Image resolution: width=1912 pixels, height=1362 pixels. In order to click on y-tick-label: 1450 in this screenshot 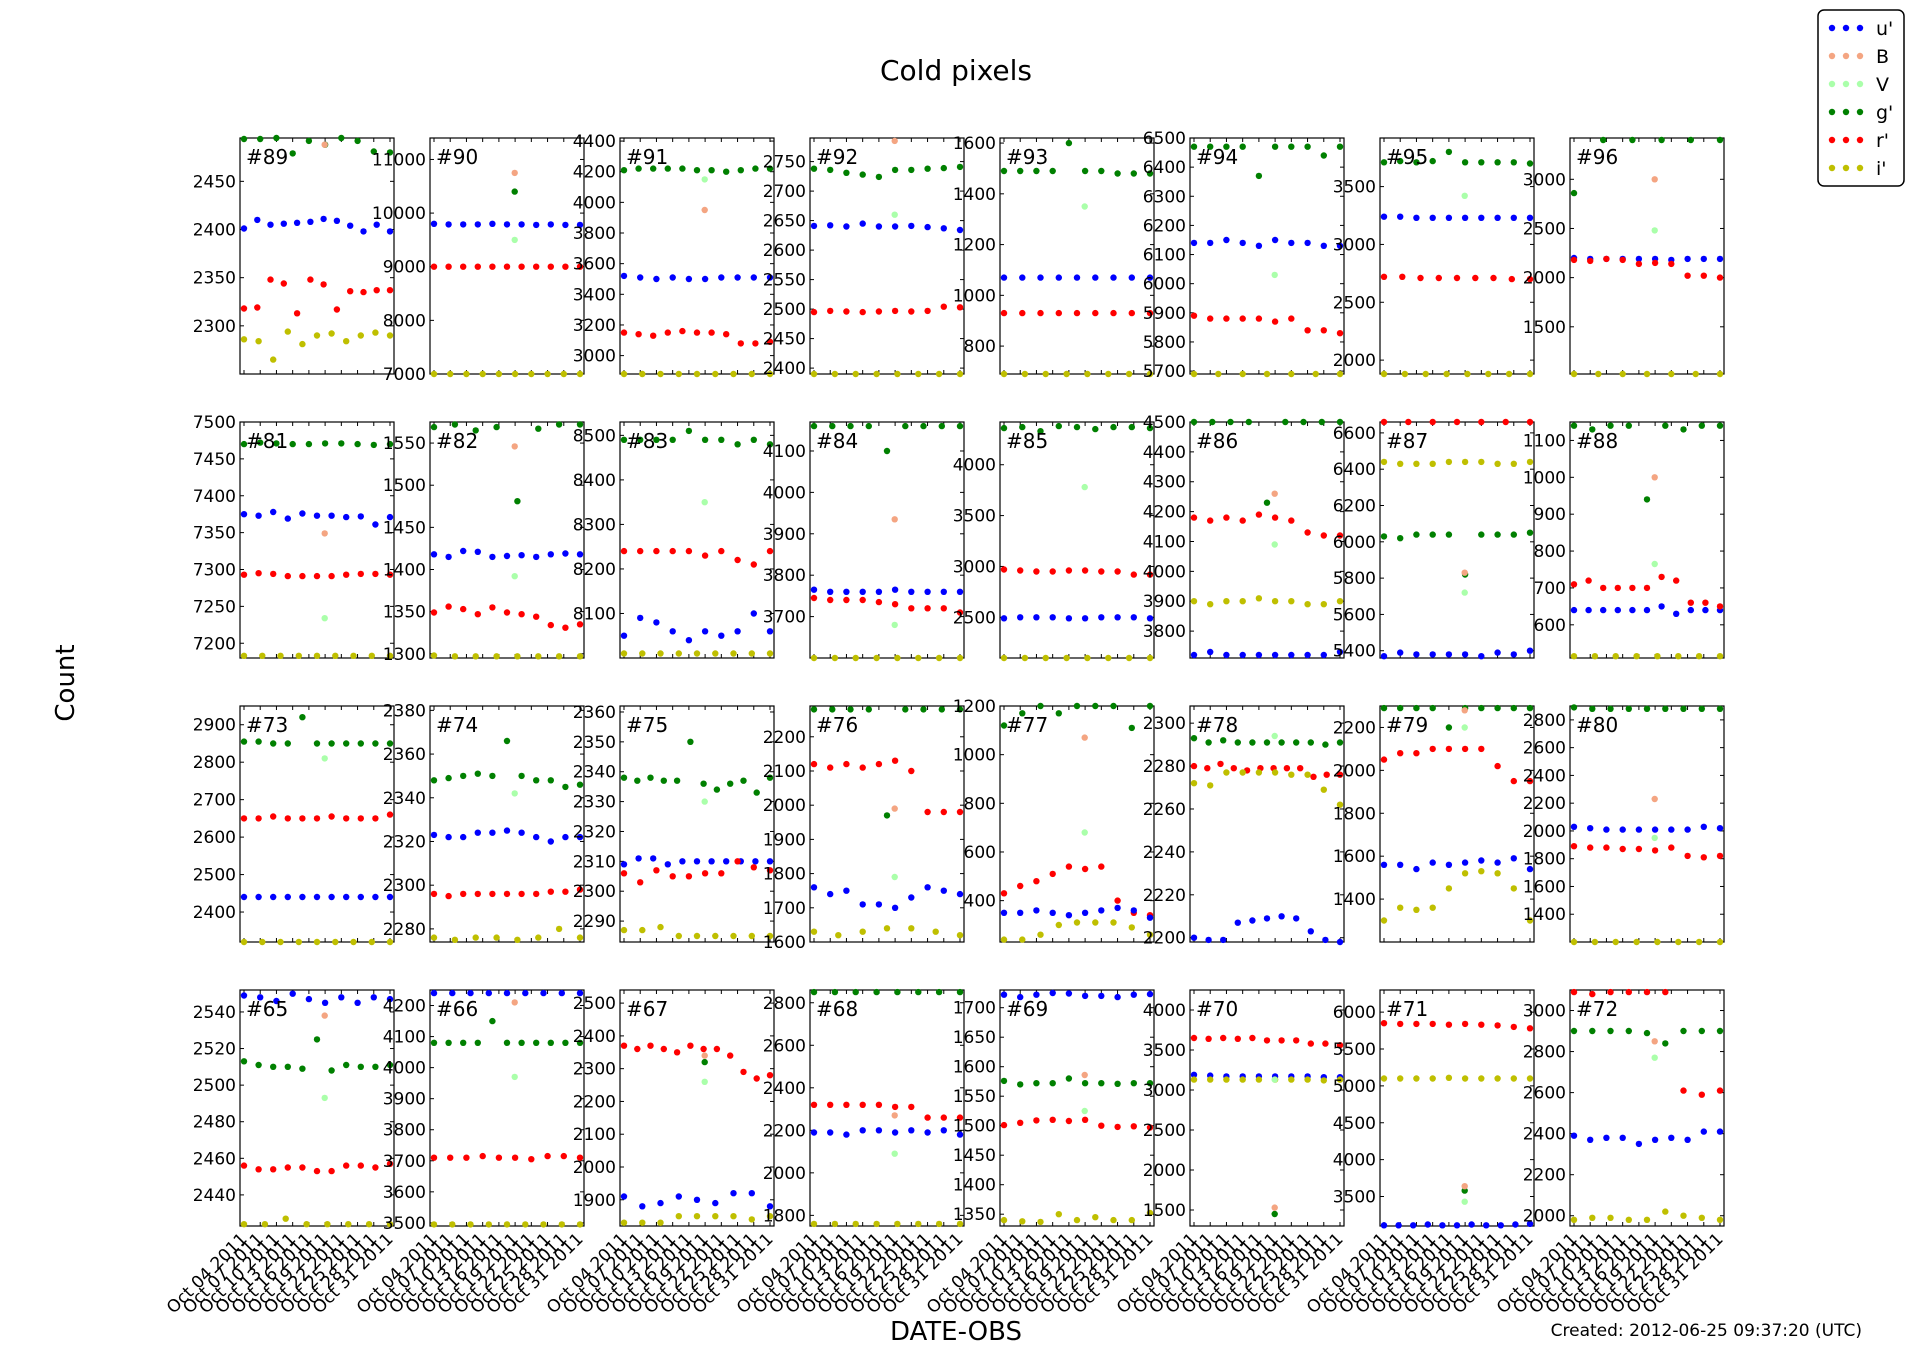, I will do `click(974, 1156)`.